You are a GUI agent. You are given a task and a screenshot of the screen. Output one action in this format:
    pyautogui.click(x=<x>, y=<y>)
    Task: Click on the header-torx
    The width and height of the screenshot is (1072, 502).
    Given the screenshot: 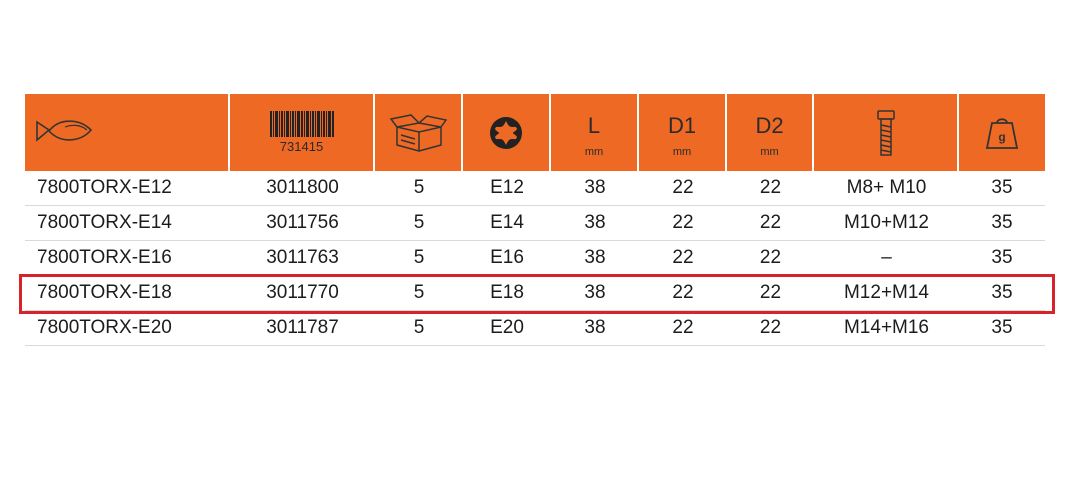 What is the action you would take?
    pyautogui.click(x=507, y=132)
    